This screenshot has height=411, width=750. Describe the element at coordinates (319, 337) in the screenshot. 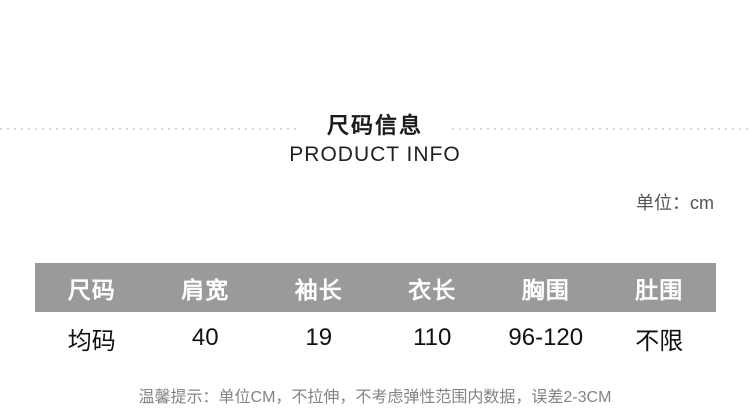

I see `data-cell-sleeve-length: 19` at that location.